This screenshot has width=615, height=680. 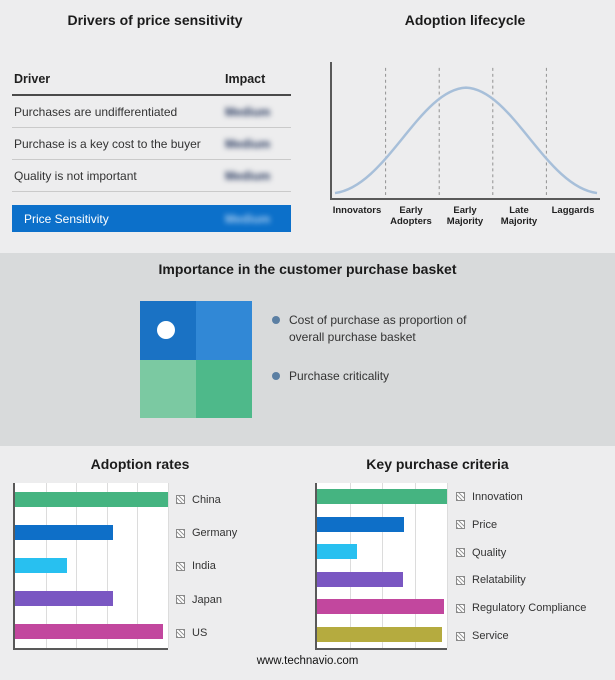 I want to click on legend-label: US, so click(x=200, y=633).